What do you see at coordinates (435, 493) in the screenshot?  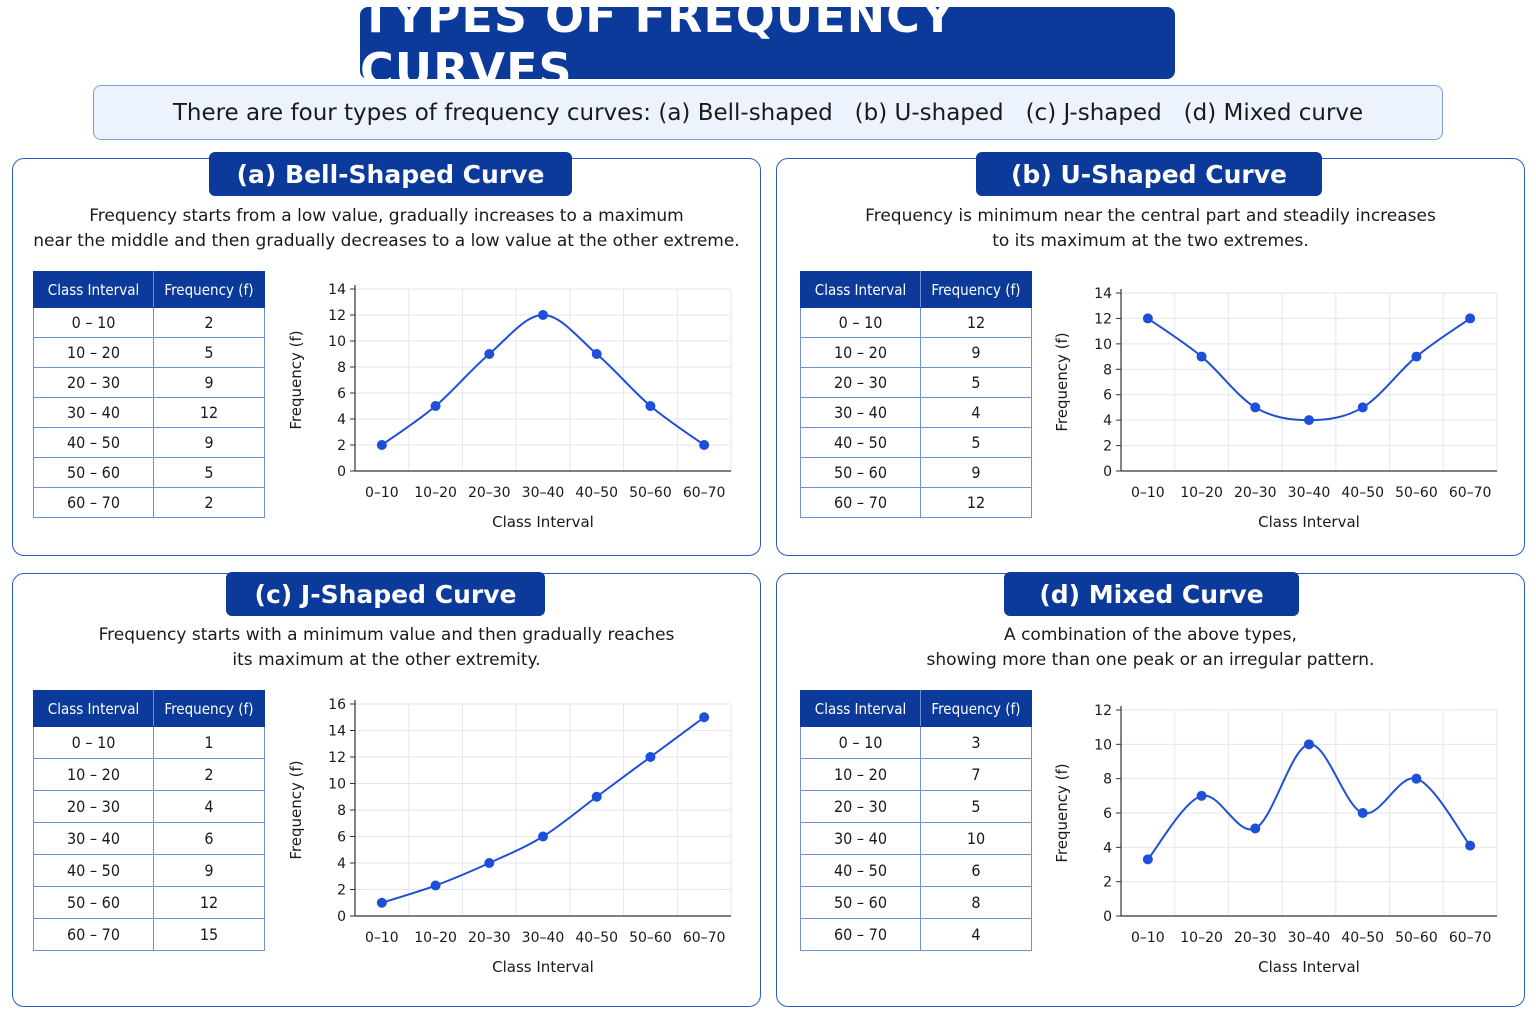 I see `x-tick-label: 10–20` at bounding box center [435, 493].